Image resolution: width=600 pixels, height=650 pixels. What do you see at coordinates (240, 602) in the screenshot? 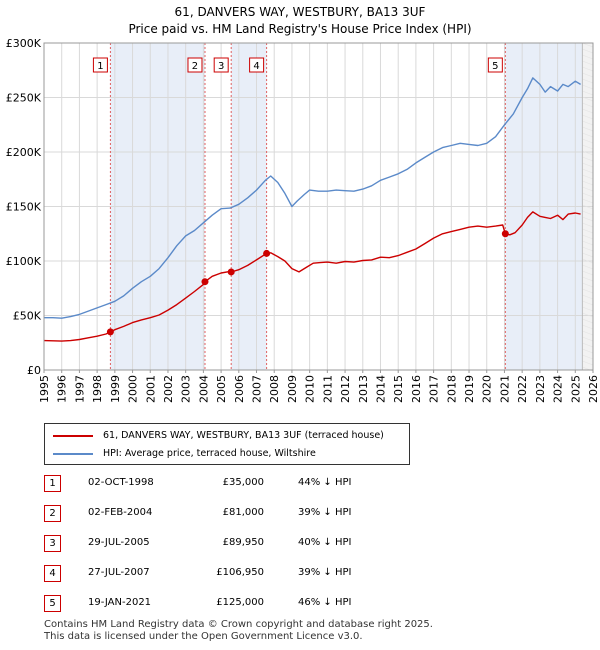
I see `sale-price: £125,000` at bounding box center [240, 602].